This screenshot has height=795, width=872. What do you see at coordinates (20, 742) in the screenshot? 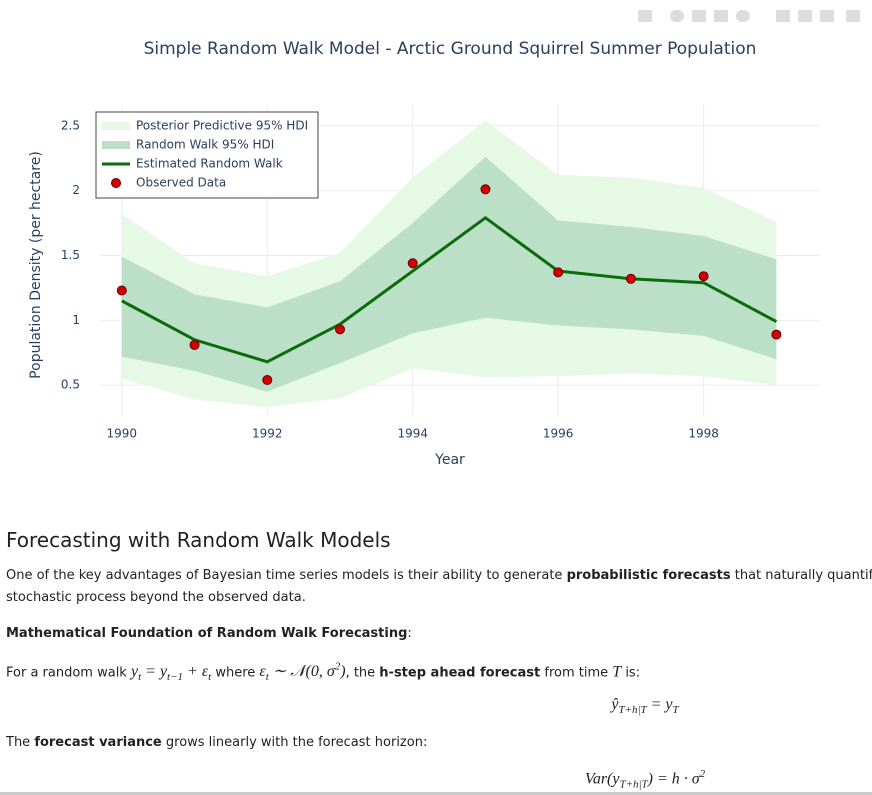
I see `text: The` at bounding box center [20, 742].